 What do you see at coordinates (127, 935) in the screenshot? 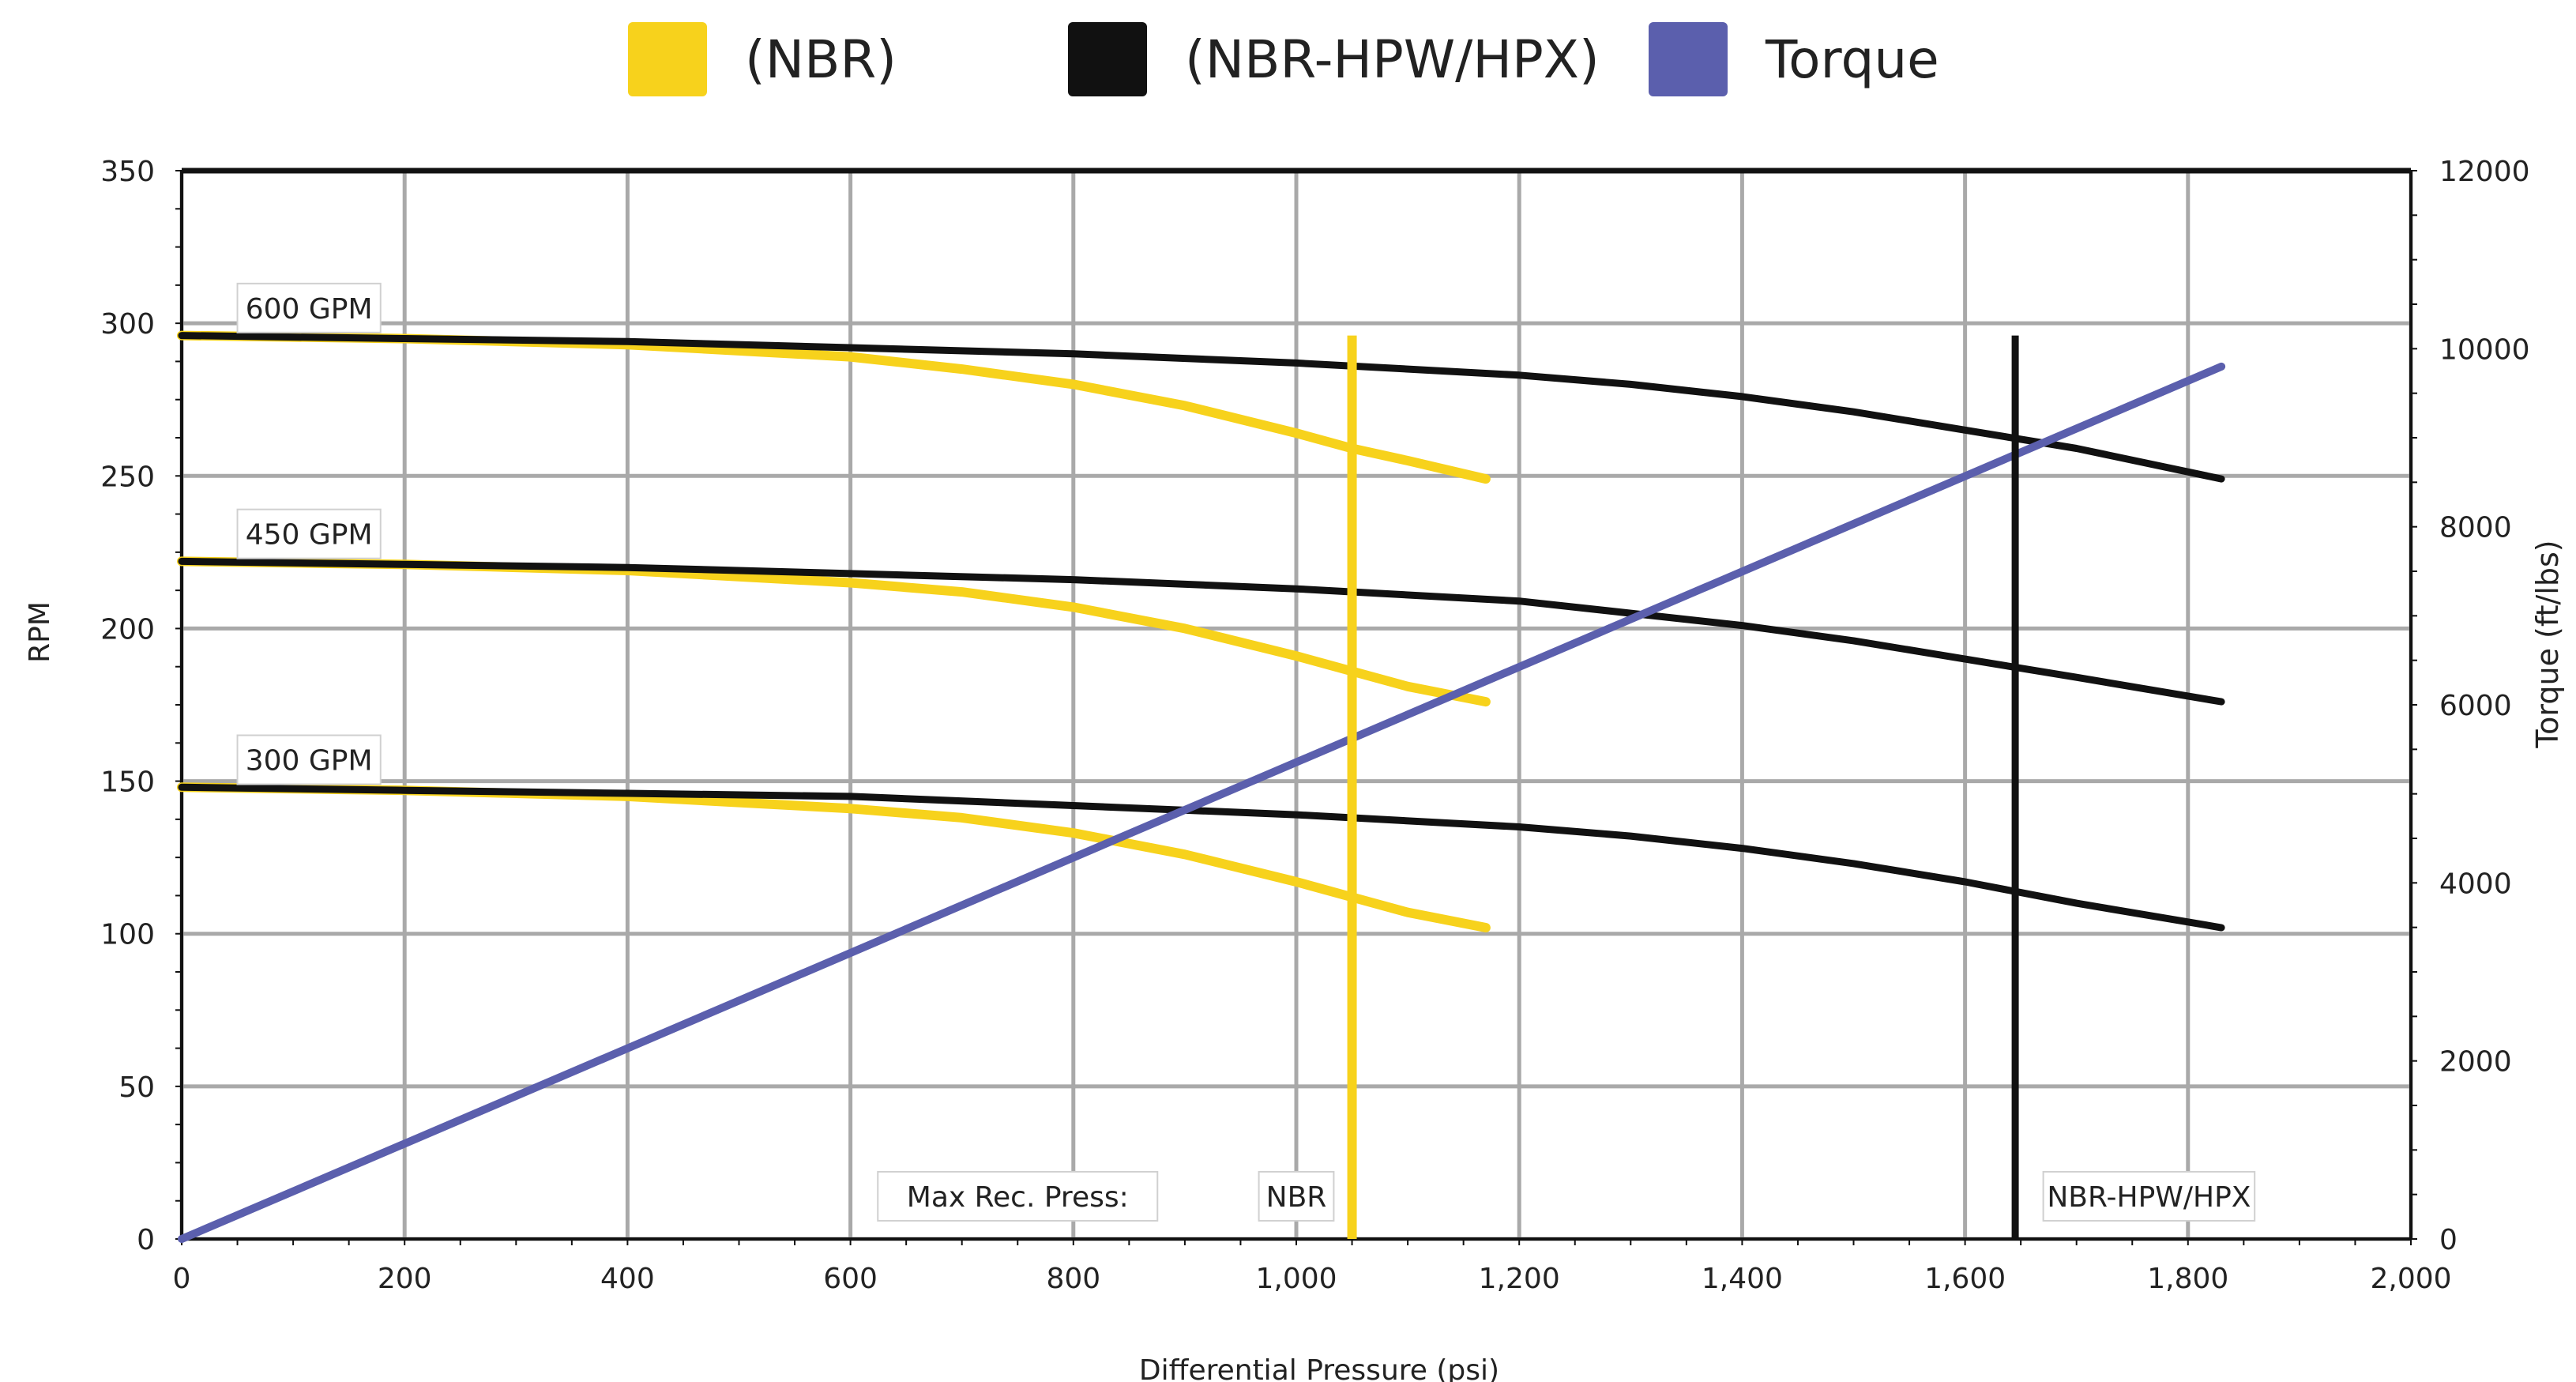
I see `y-tick-label: 100` at bounding box center [127, 935].